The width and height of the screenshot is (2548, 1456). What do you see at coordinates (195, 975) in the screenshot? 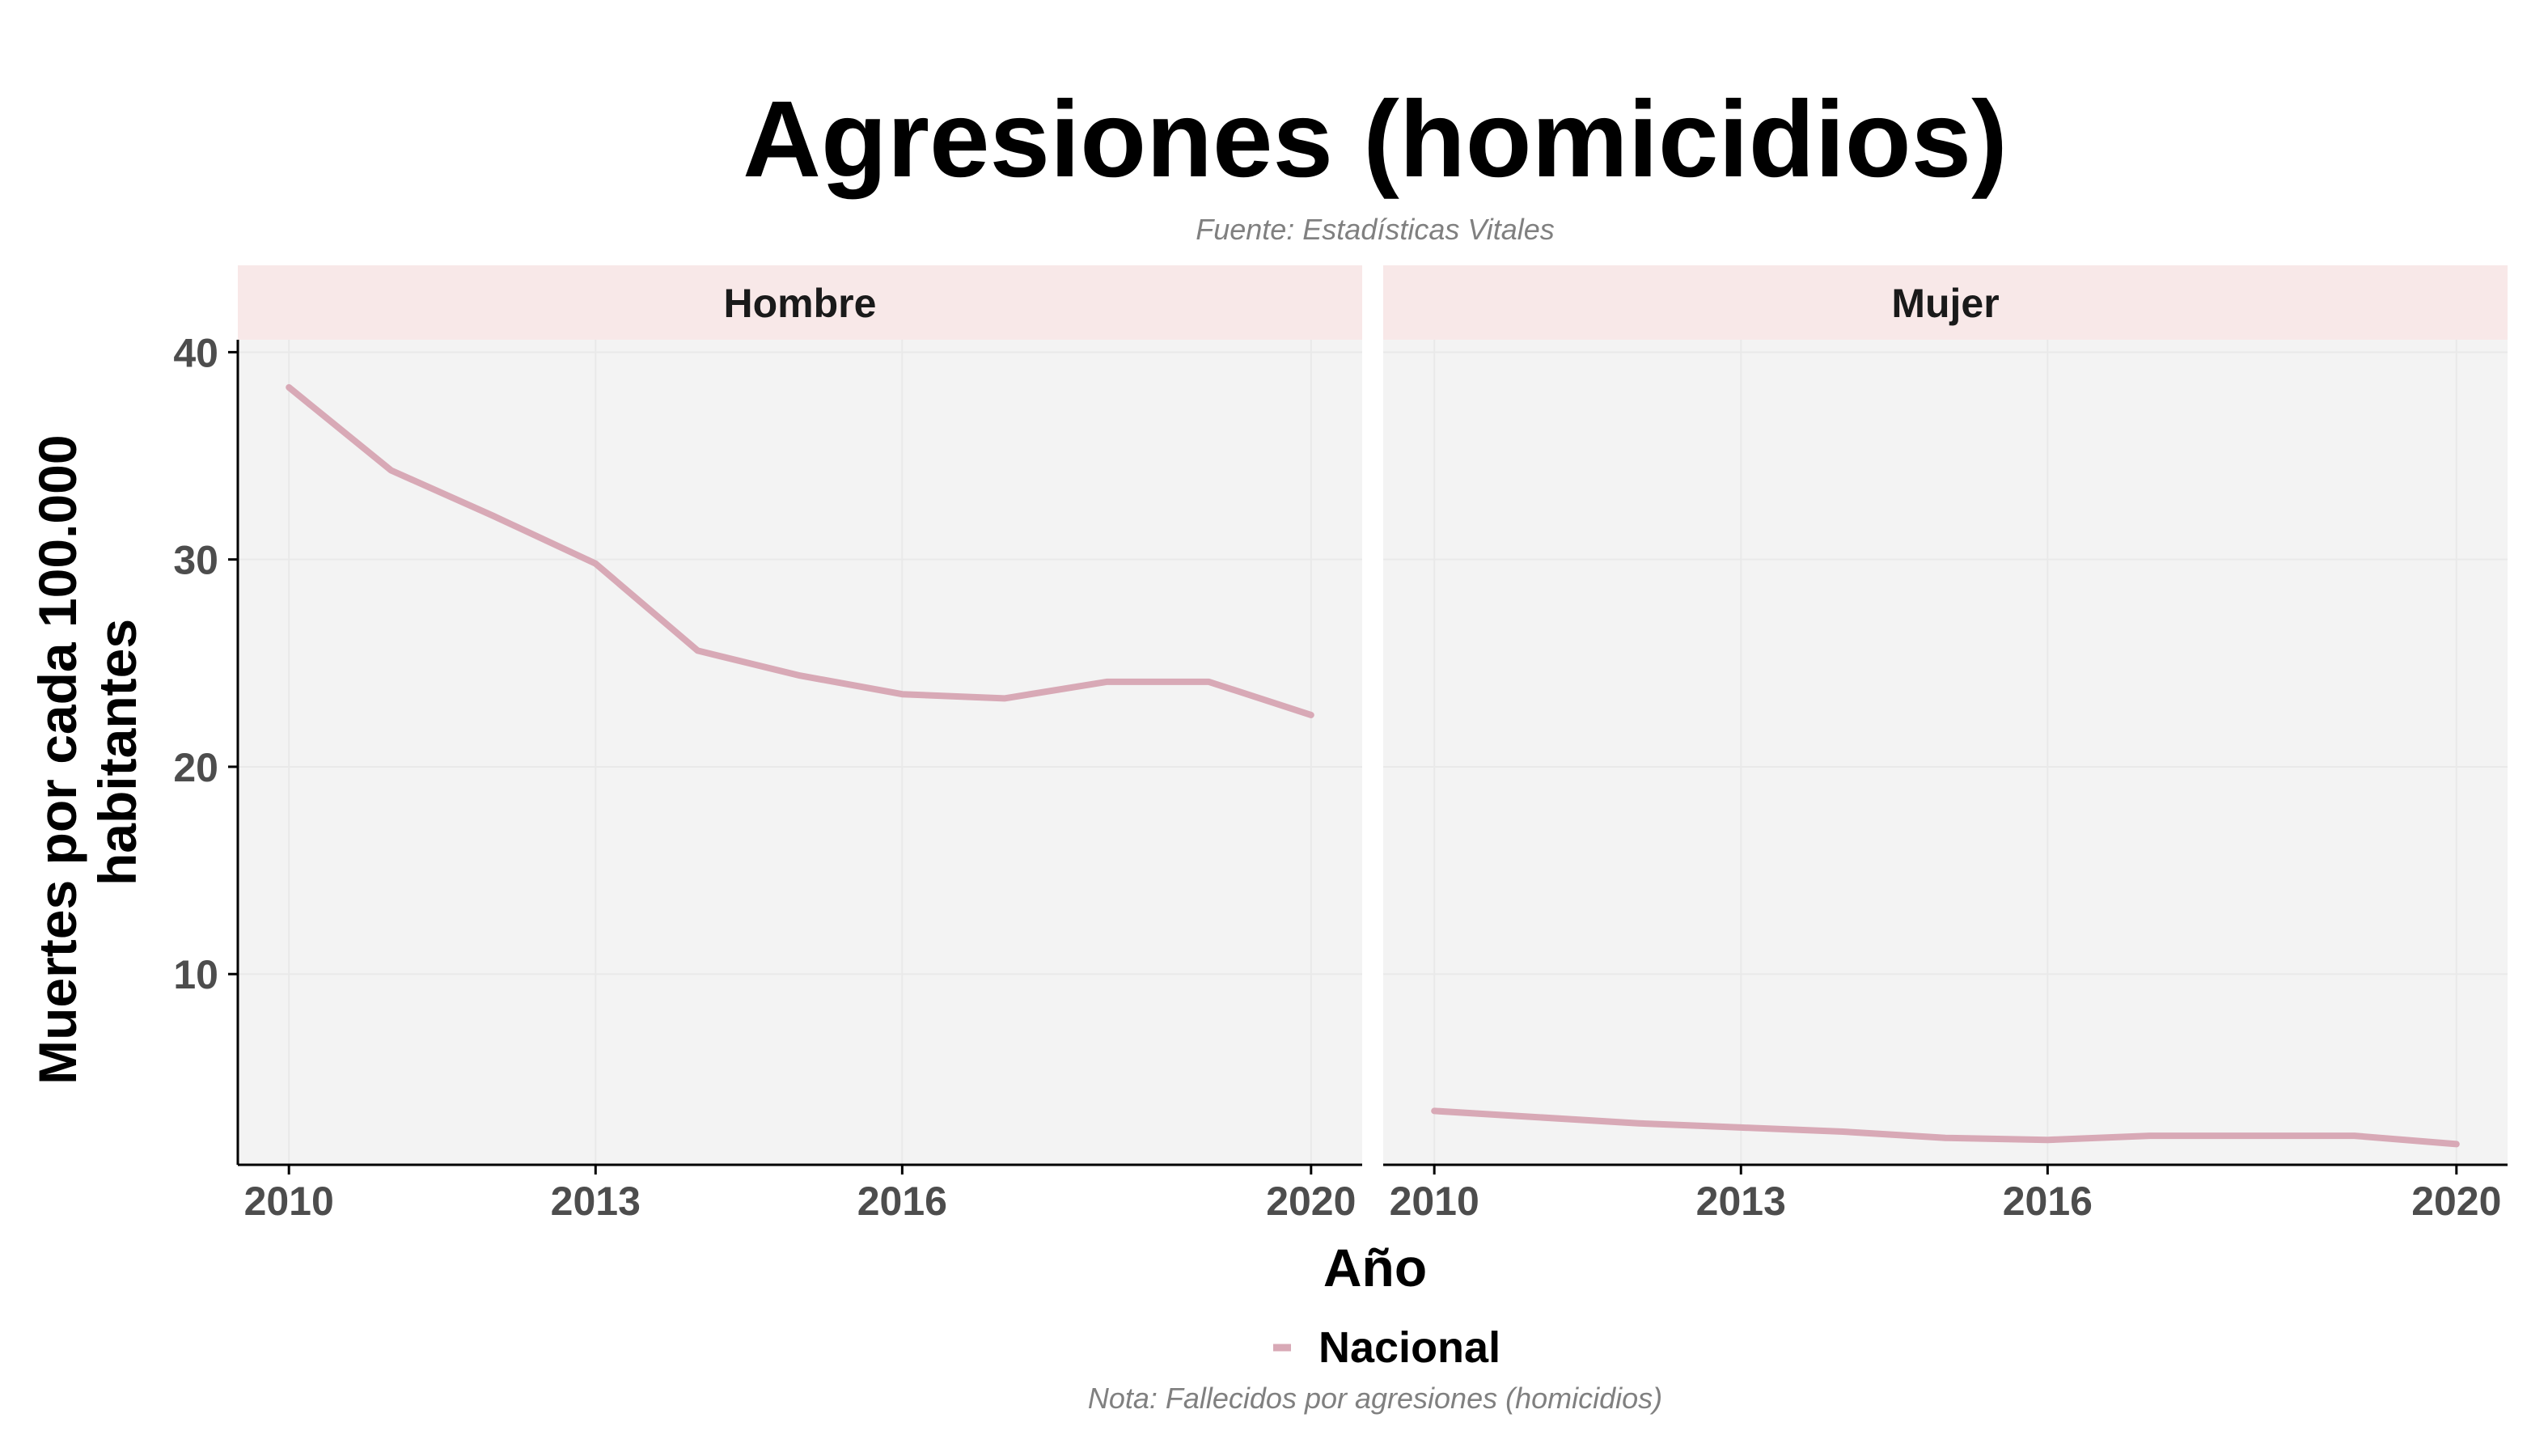
I see `y-tick-label: 10` at bounding box center [195, 975].